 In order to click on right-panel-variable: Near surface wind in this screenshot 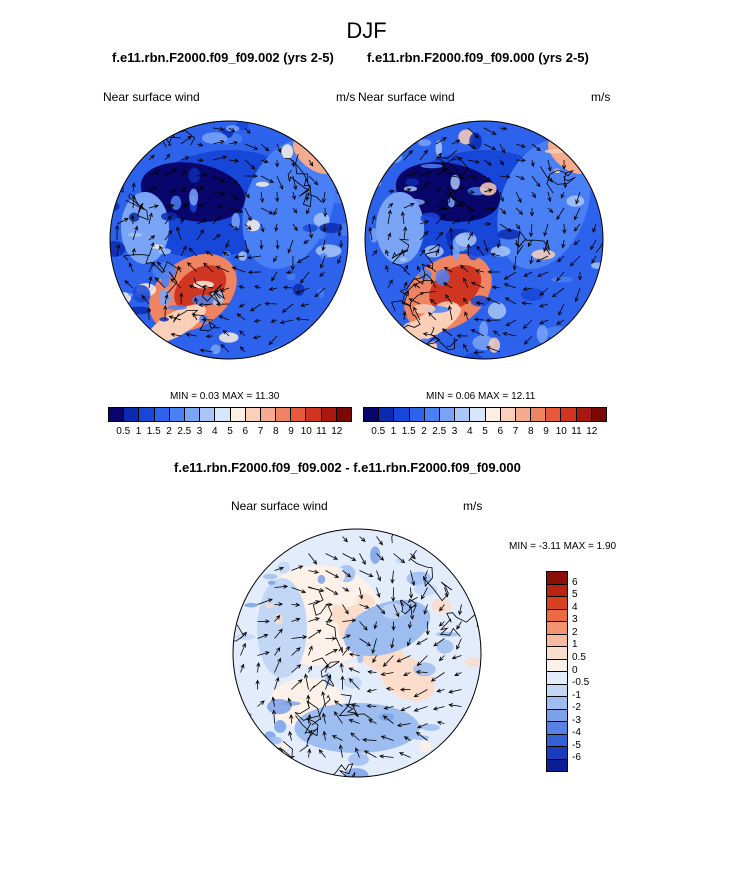, I will do `click(406, 97)`.